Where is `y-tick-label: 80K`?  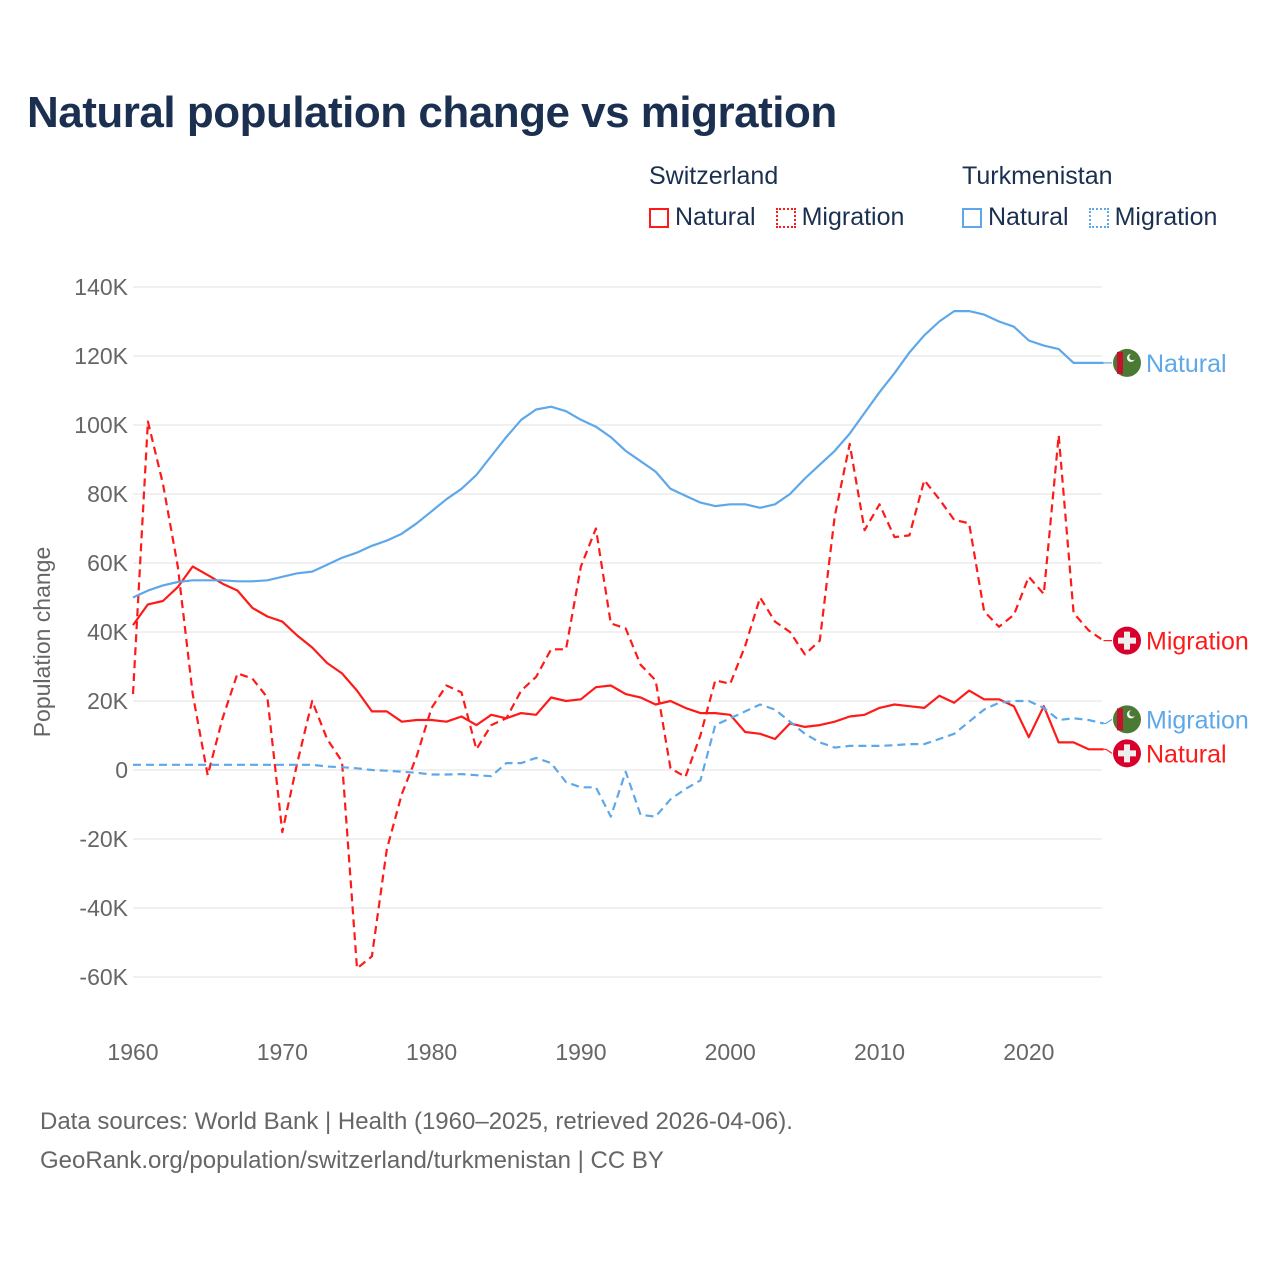
y-tick-label: 80K is located at coordinates (108, 494).